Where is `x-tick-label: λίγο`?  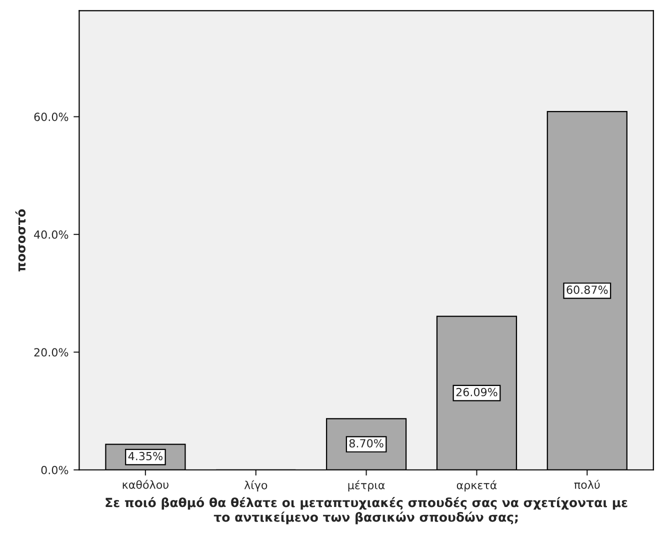 x-tick-label: λίγο is located at coordinates (256, 486).